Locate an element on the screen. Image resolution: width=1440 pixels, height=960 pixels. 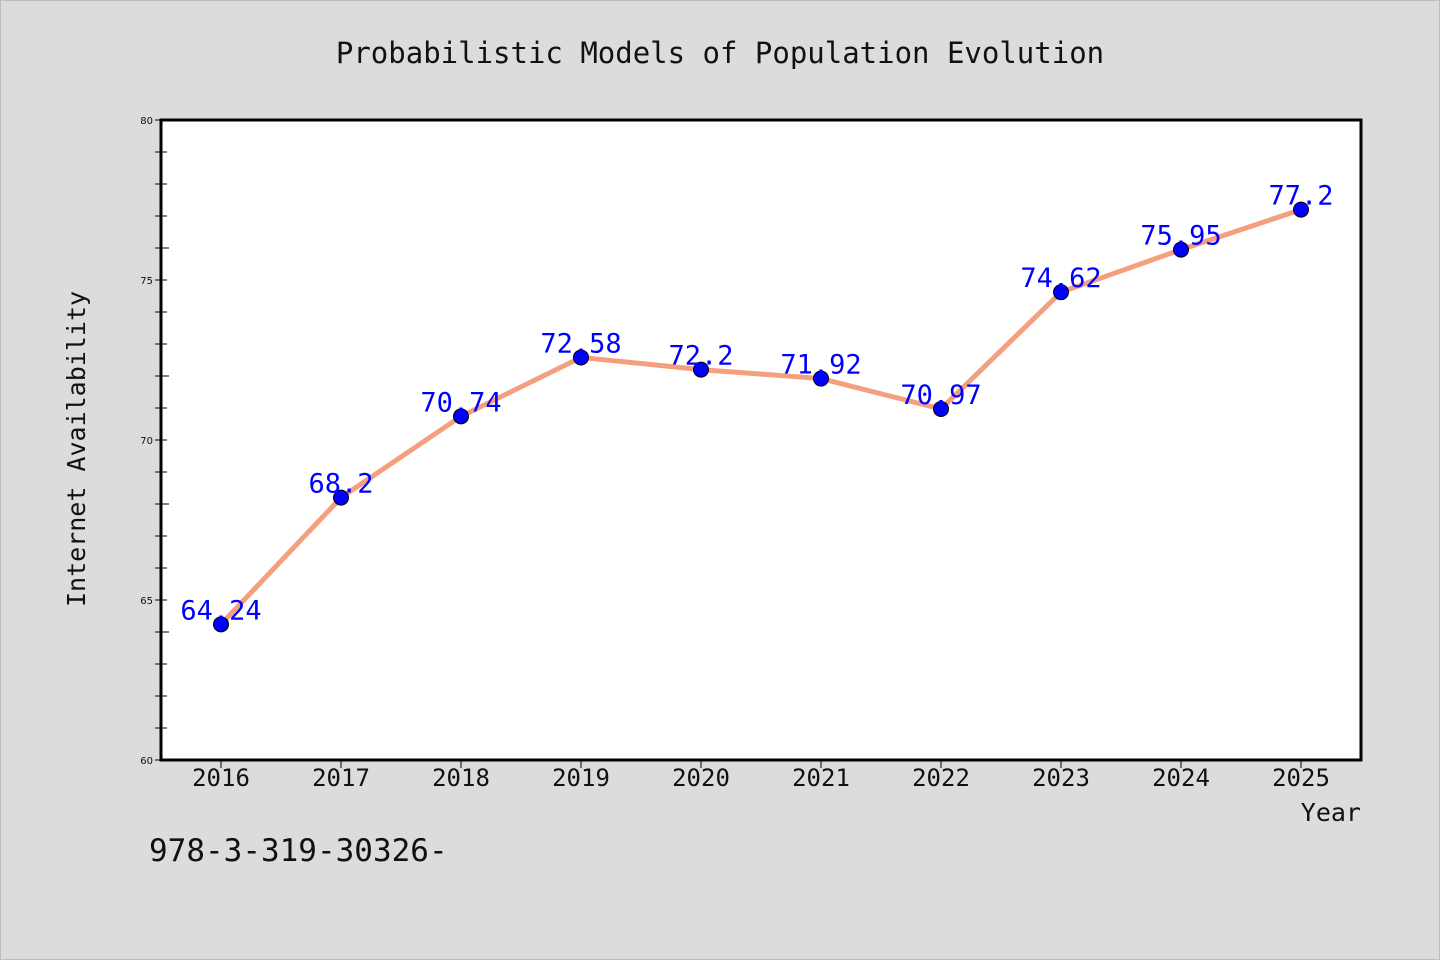
x-tick-label: 2021 is located at coordinates (821, 778).